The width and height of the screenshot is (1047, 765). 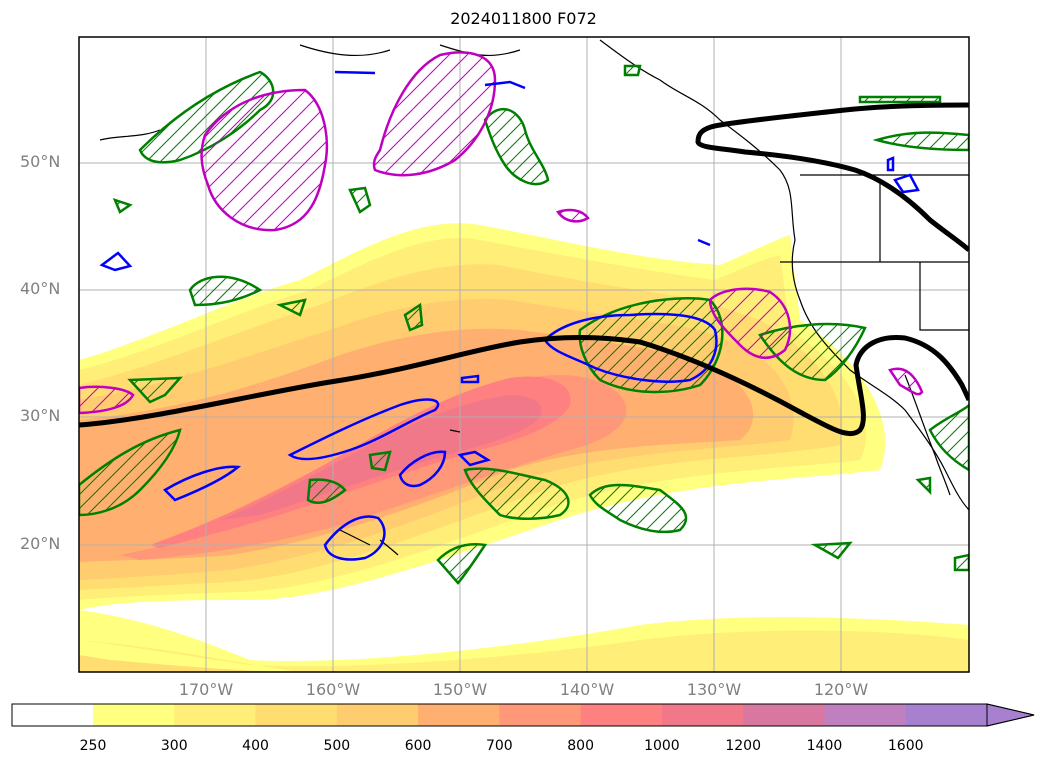 What do you see at coordinates (1010, 715) in the screenshot?
I see `colorbar-extend-arrow` at bounding box center [1010, 715].